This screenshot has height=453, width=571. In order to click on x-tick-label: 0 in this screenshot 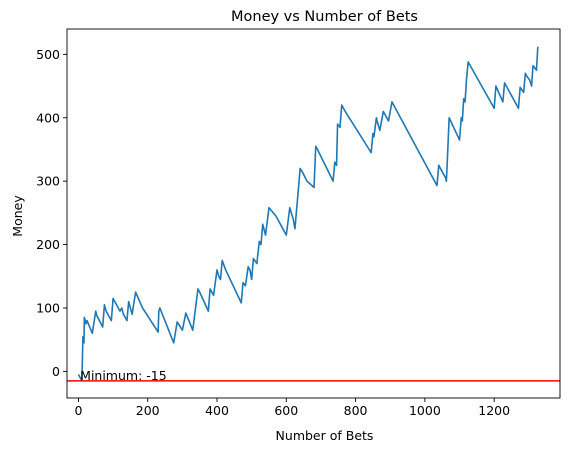, I will do `click(78, 410)`.